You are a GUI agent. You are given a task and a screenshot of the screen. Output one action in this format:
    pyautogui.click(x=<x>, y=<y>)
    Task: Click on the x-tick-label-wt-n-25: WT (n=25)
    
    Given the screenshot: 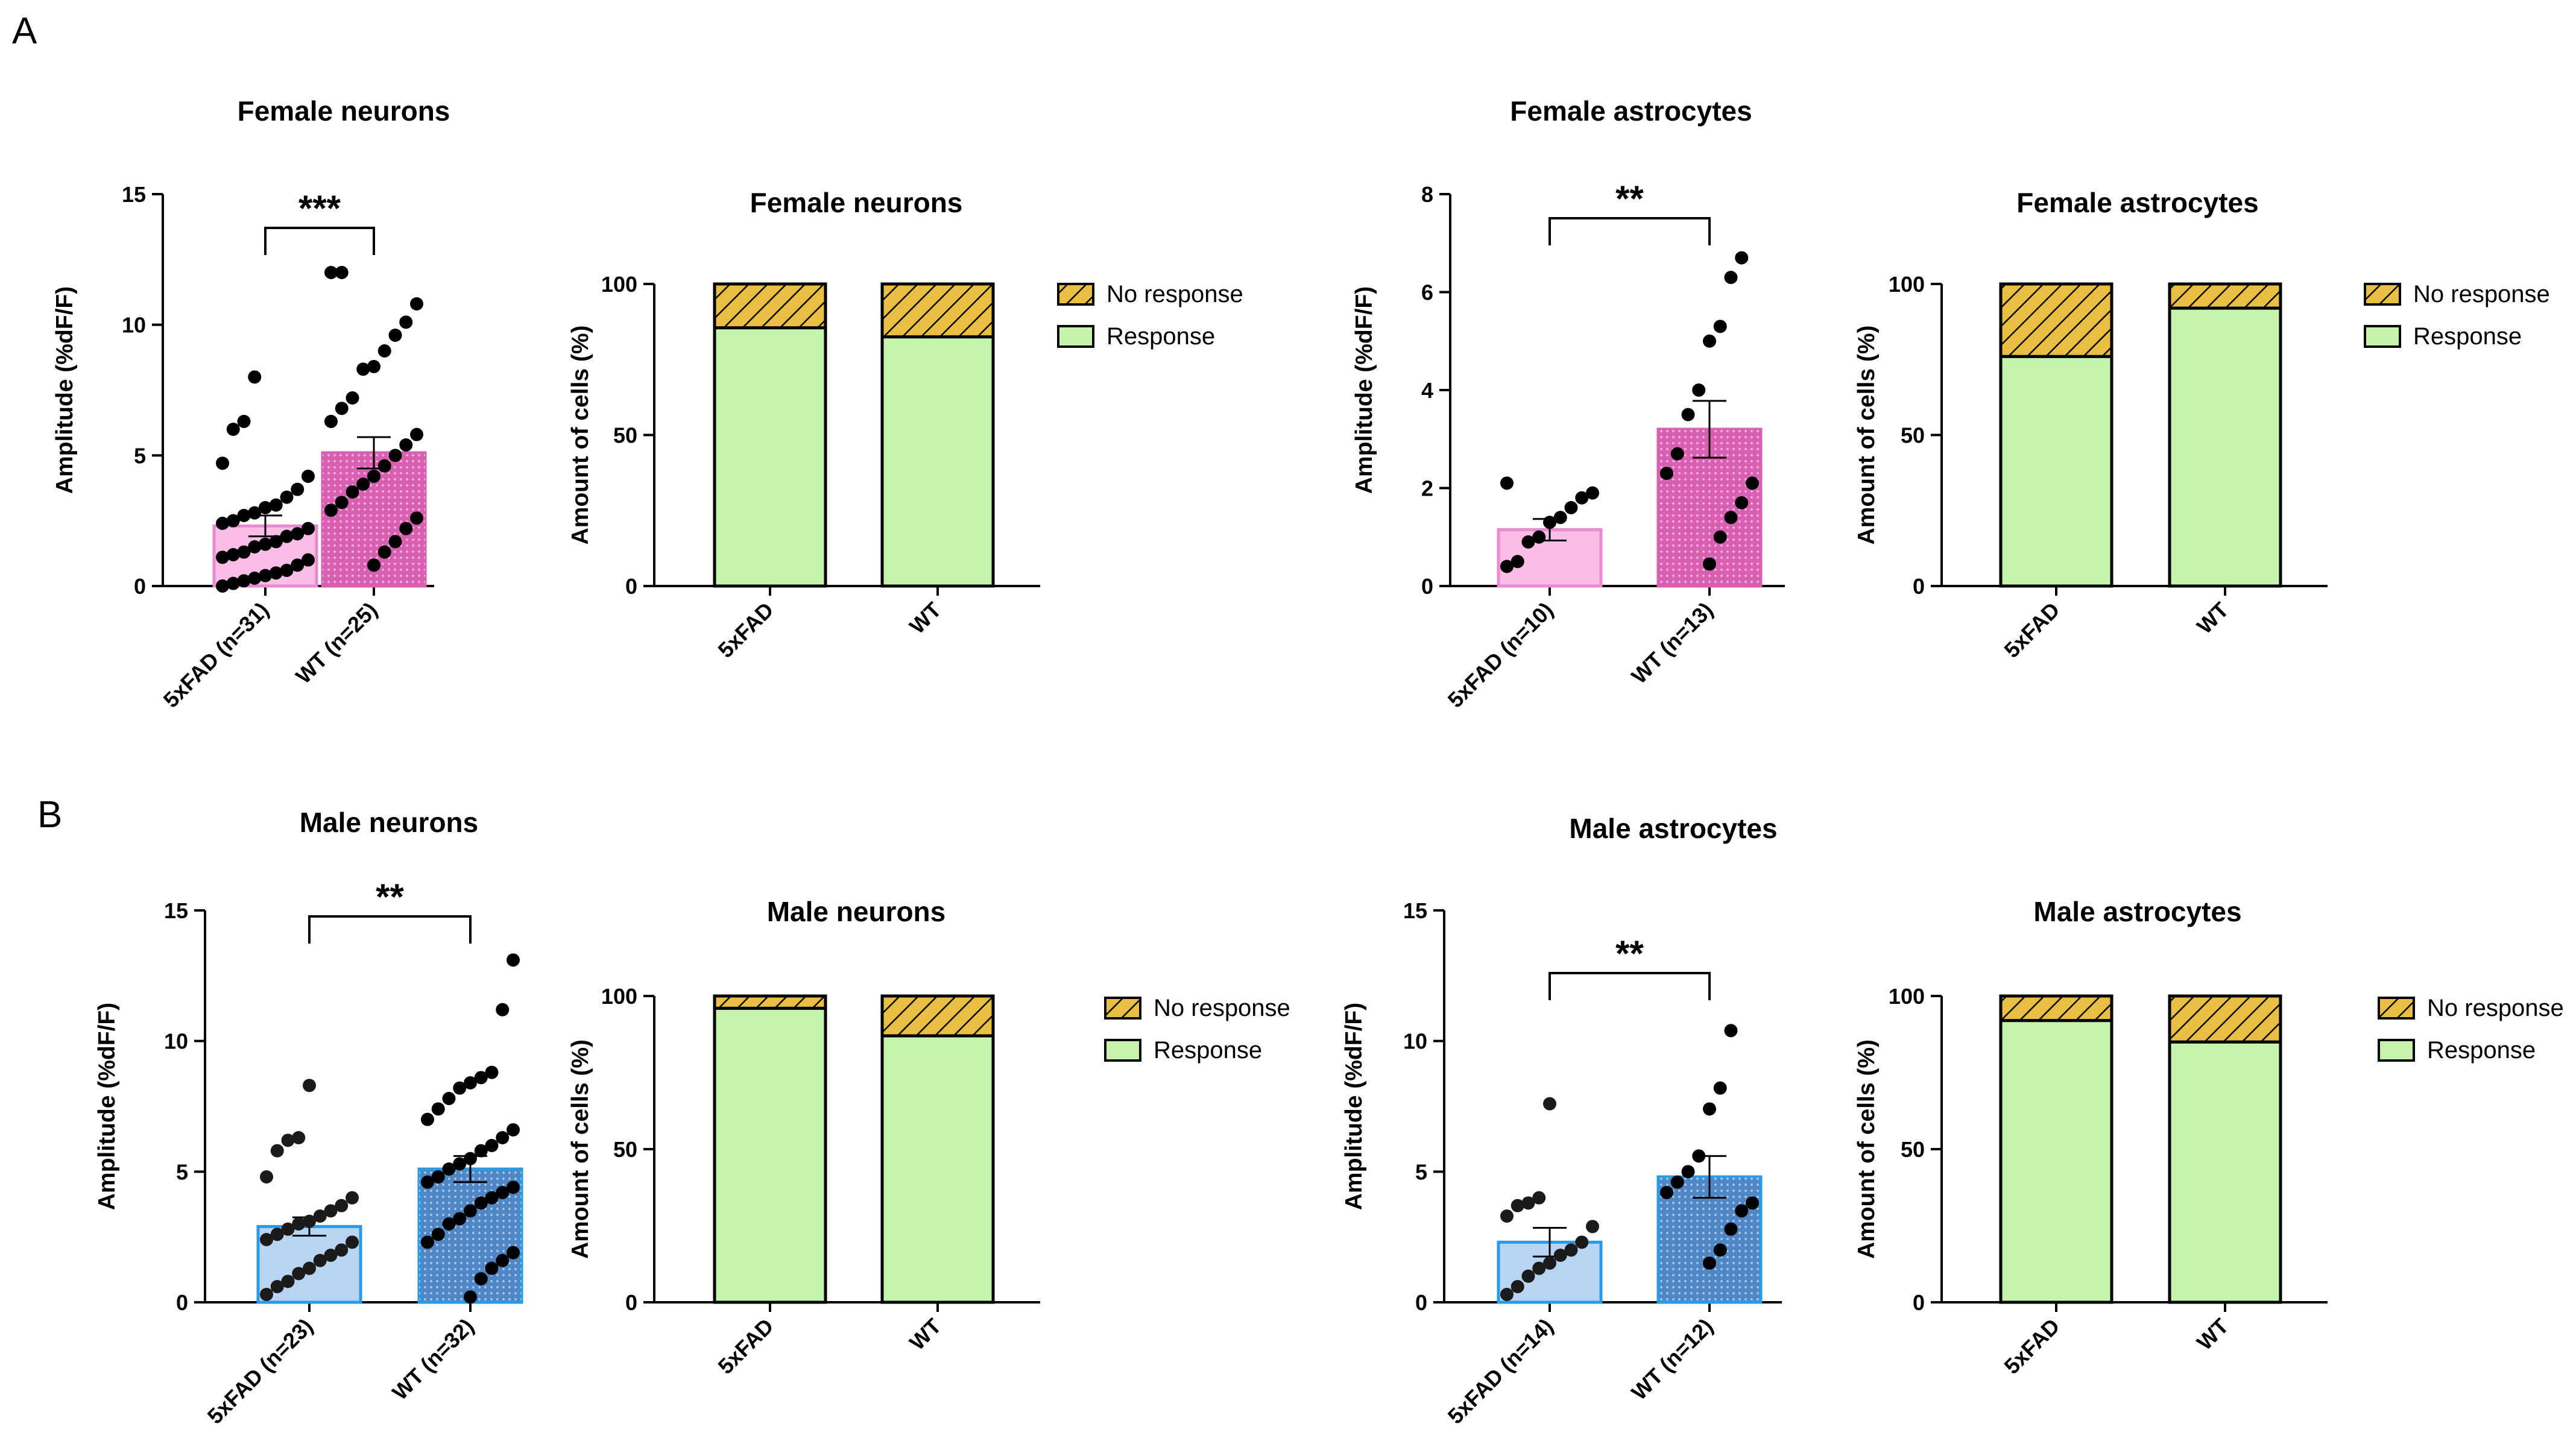 What is the action you would take?
    pyautogui.click(x=336, y=643)
    